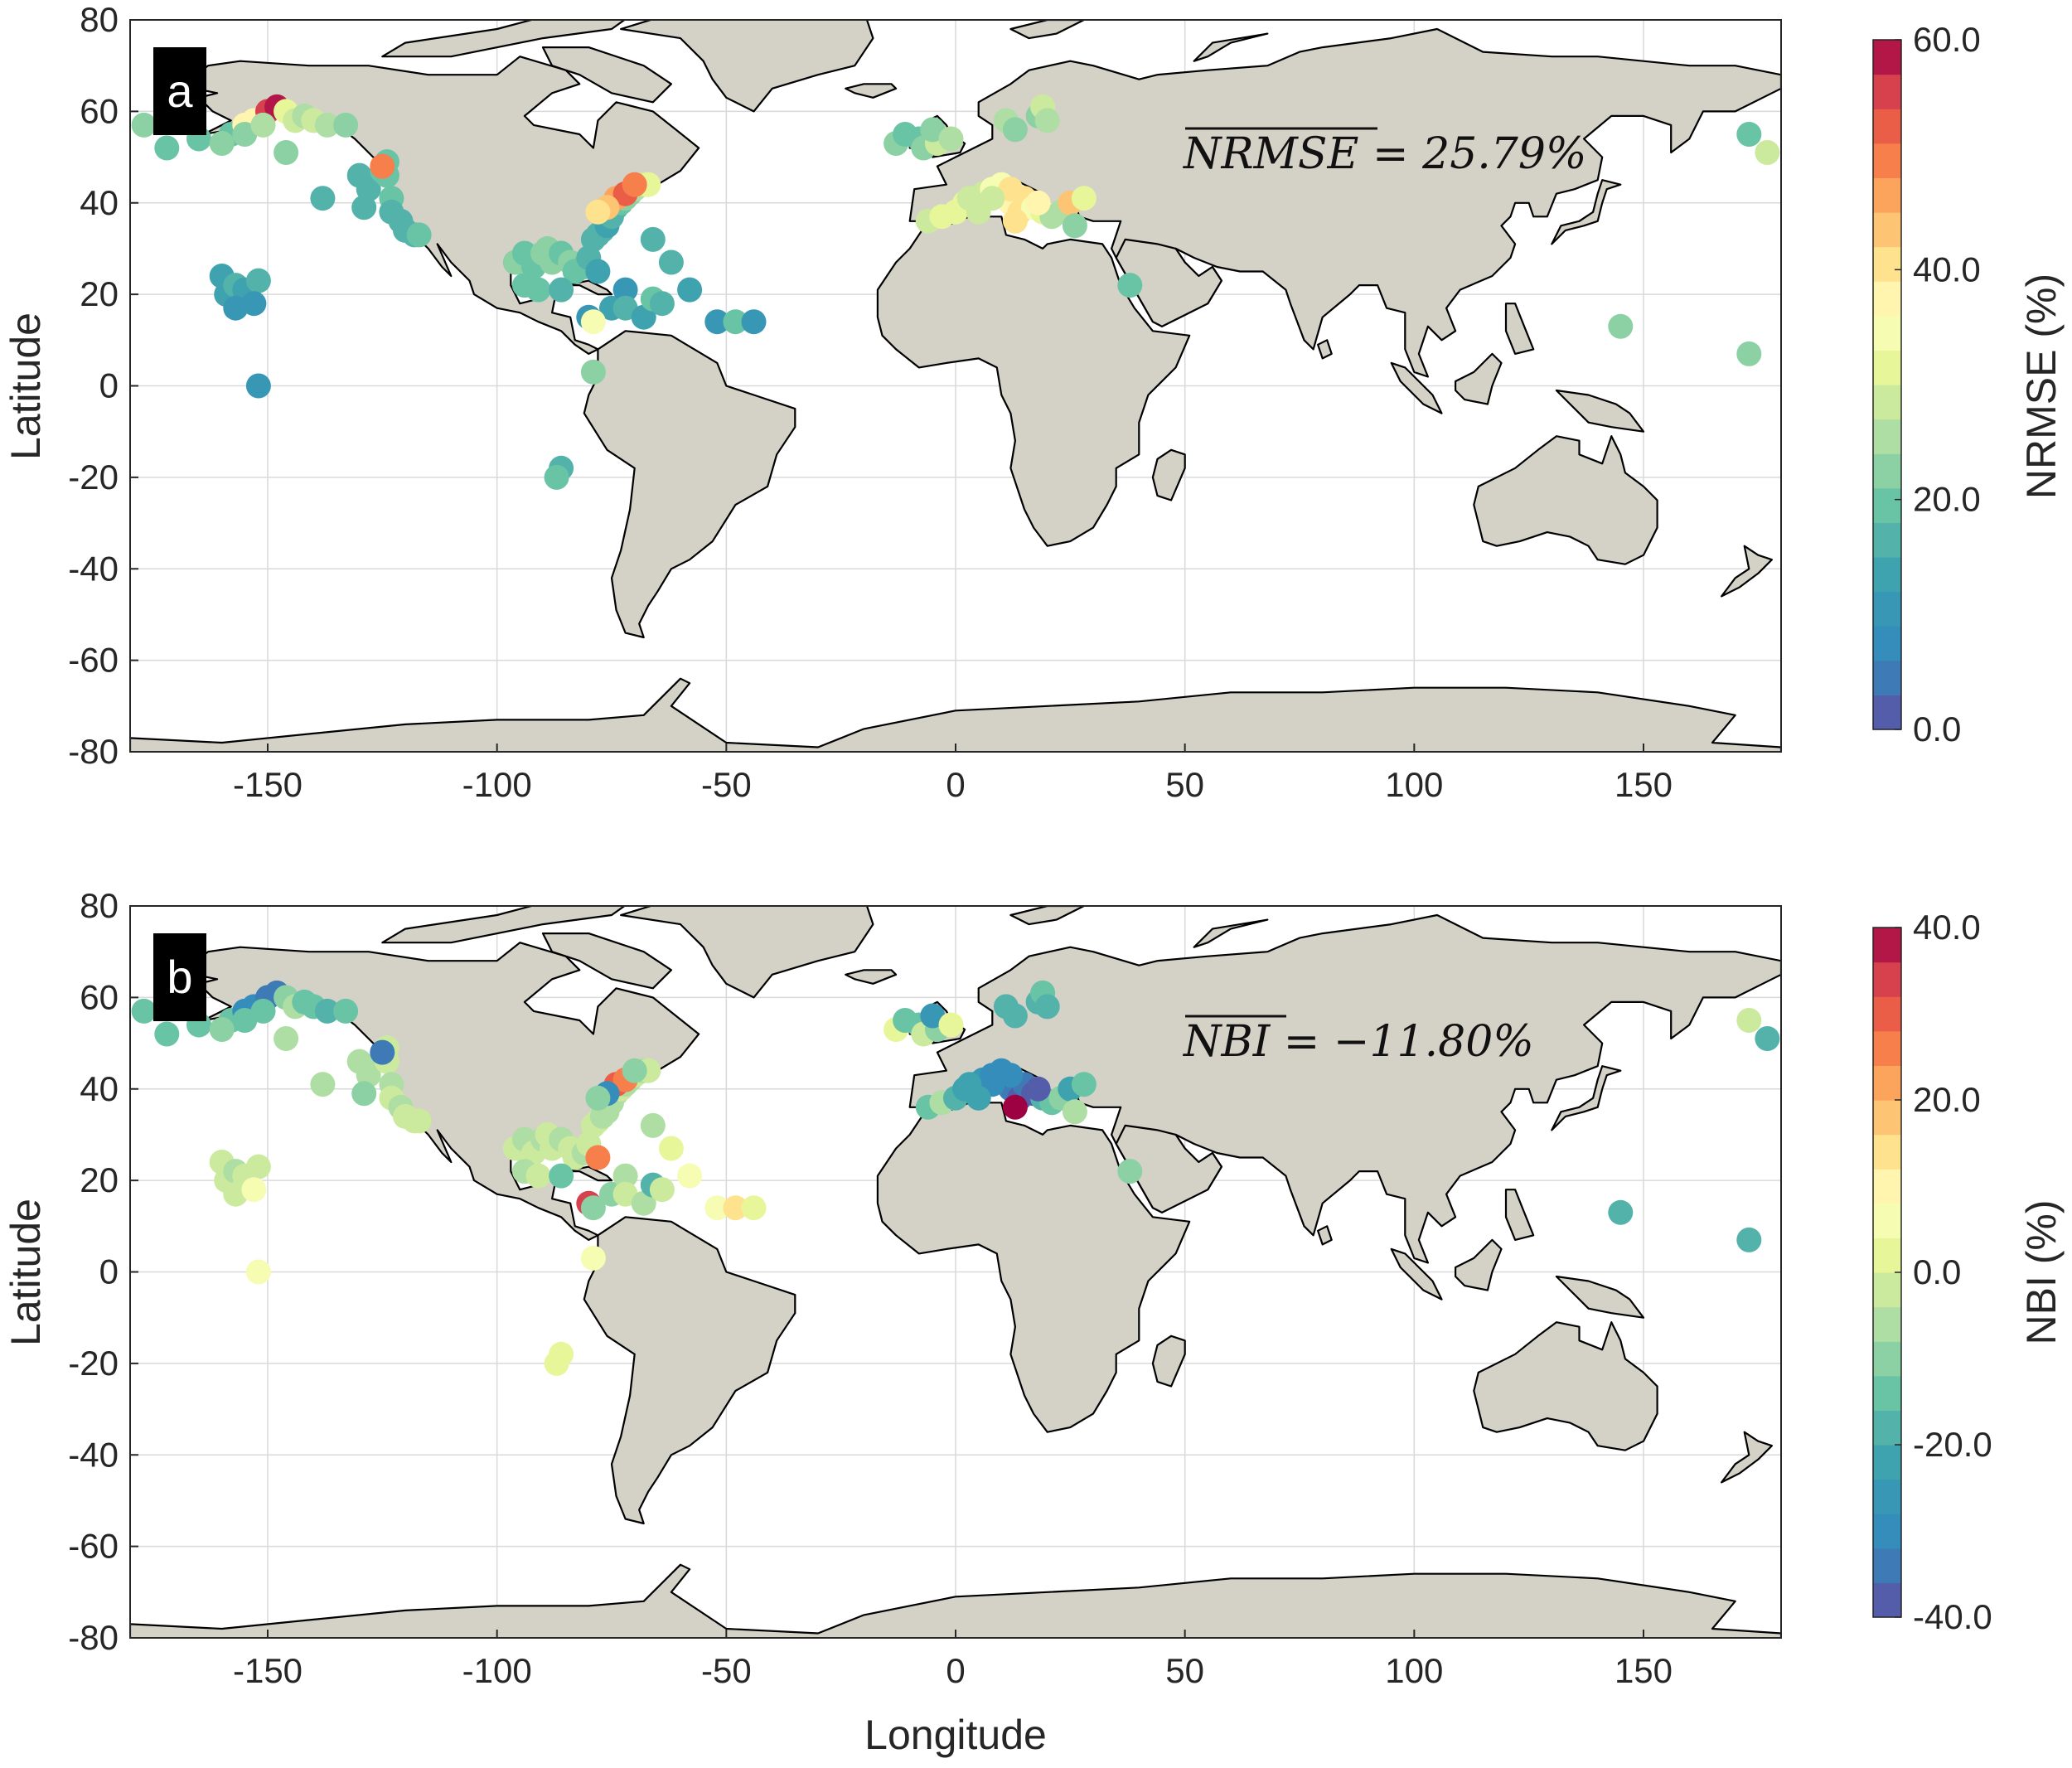 The image size is (2072, 1768). Describe the element at coordinates (1231, 933) in the screenshot. I see `land-novaya-zemlya` at that location.